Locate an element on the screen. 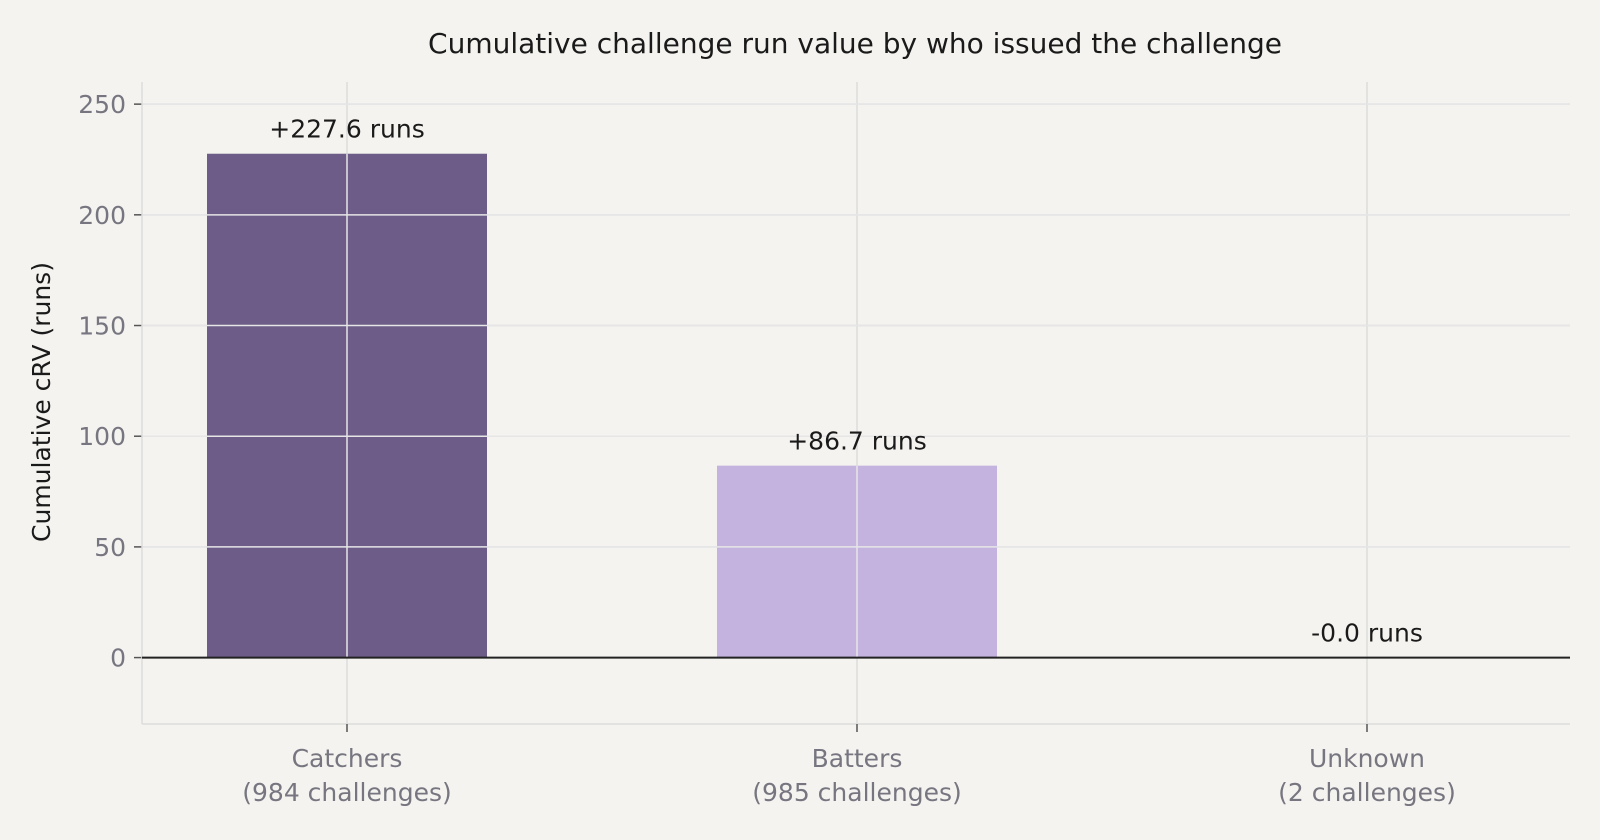 Image resolution: width=1600 pixels, height=840 pixels. x-tick-label: Unknown is located at coordinates (1367, 758).